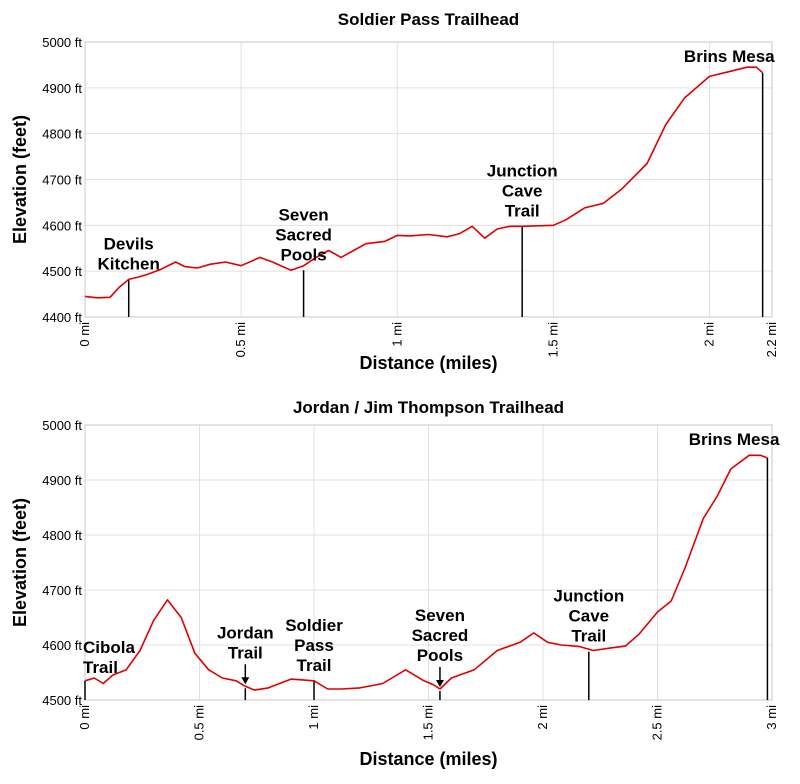  What do you see at coordinates (428, 19) in the screenshot?
I see `chart-title: Soldier Pass Trailhead` at bounding box center [428, 19].